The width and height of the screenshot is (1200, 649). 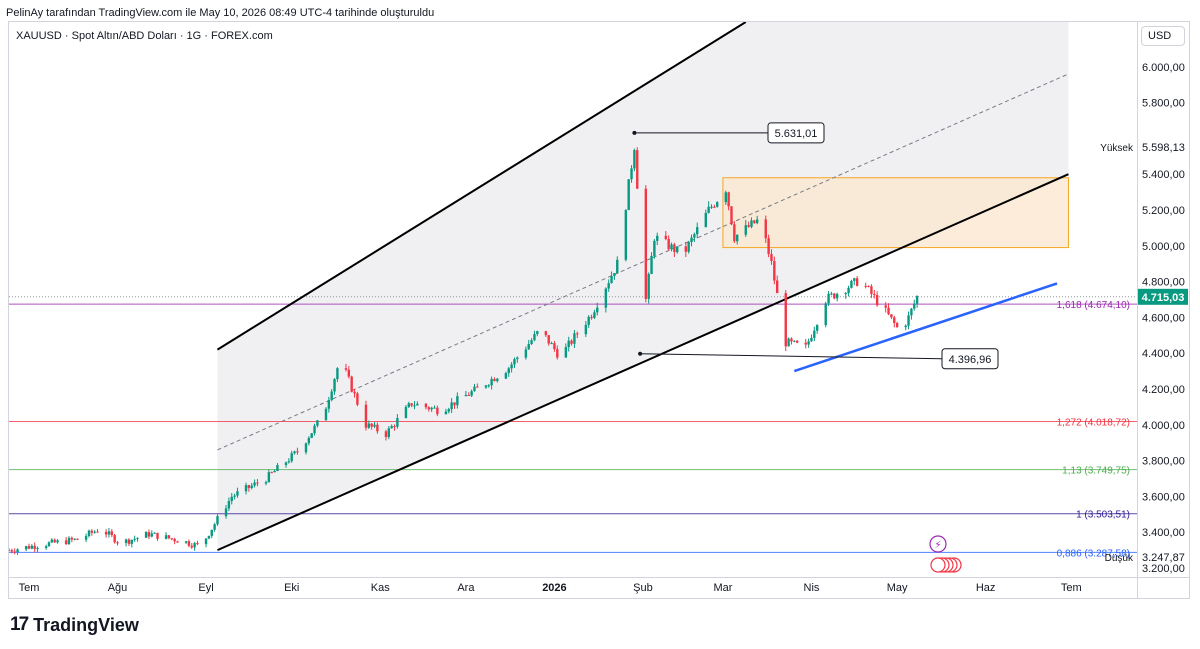 What do you see at coordinates (1163, 533) in the screenshot?
I see `y-tick-label: 3.400,00` at bounding box center [1163, 533].